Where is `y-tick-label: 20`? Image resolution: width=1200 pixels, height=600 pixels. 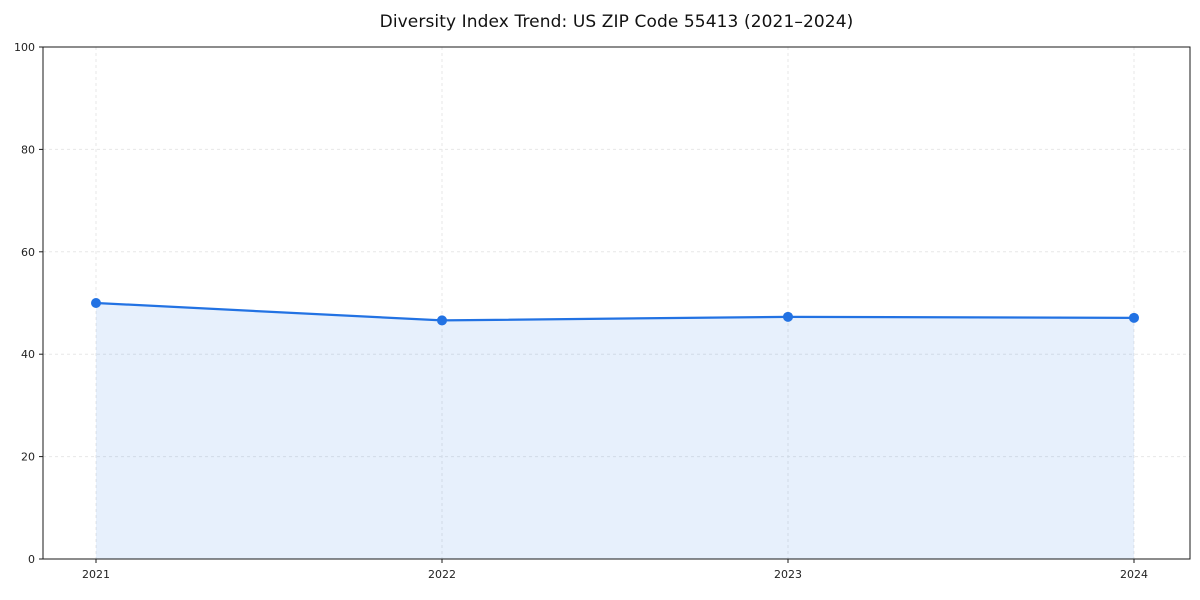 y-tick-label: 20 is located at coordinates (28, 457).